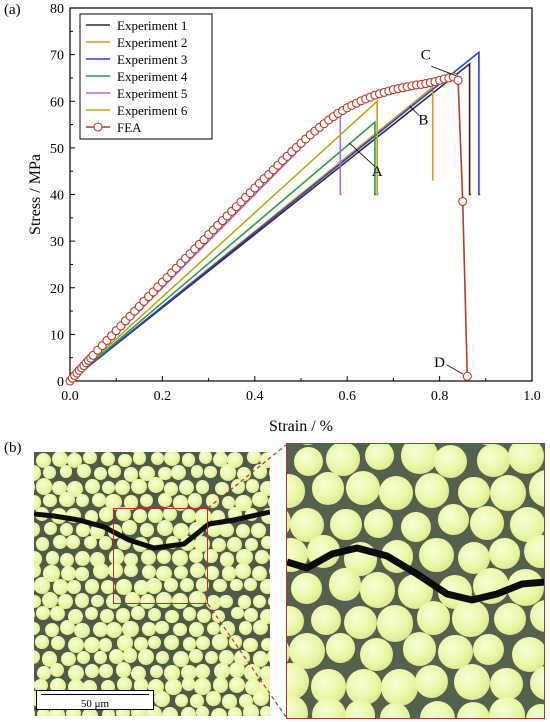  What do you see at coordinates (95, 704) in the screenshot?
I see `scale-bar-label: 50 μm` at bounding box center [95, 704].